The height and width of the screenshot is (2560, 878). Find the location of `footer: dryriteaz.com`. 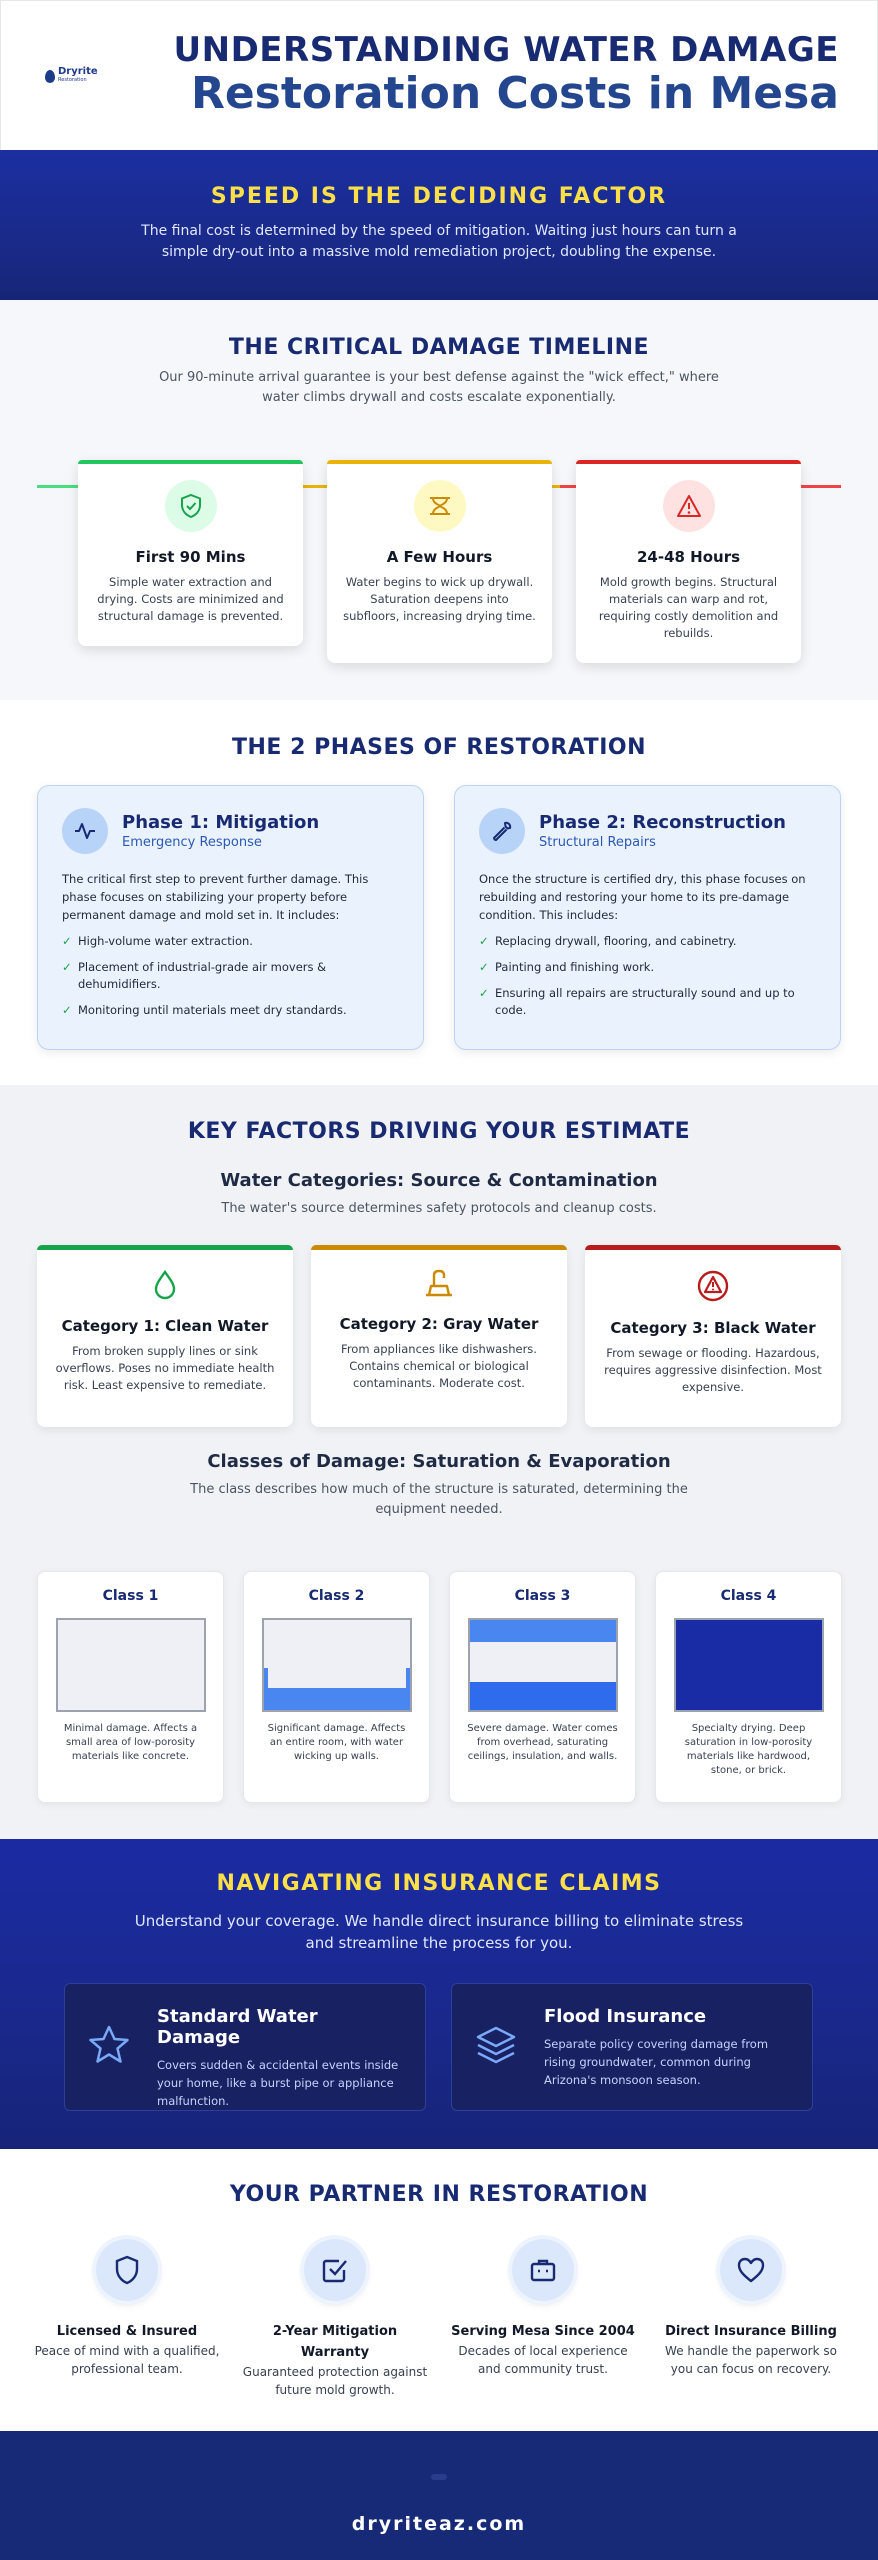

footer: dryriteaz.com is located at coordinates (439, 2495).